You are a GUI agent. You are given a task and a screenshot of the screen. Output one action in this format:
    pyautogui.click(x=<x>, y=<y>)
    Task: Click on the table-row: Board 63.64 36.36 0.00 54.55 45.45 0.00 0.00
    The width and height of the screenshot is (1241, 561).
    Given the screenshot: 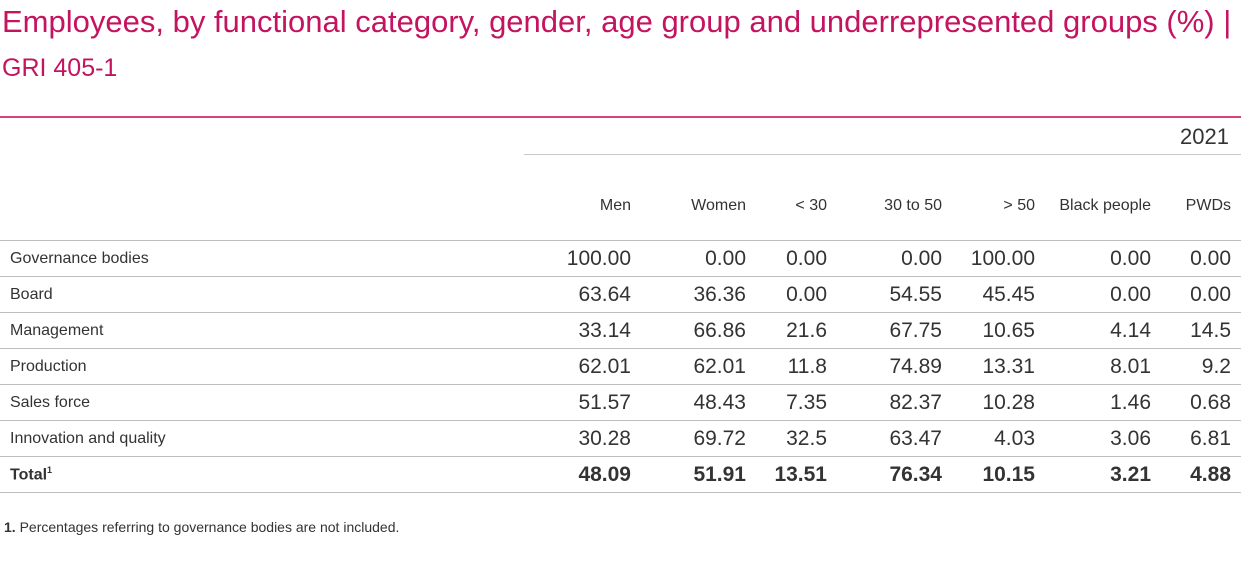 What is the action you would take?
    pyautogui.click(x=620, y=294)
    